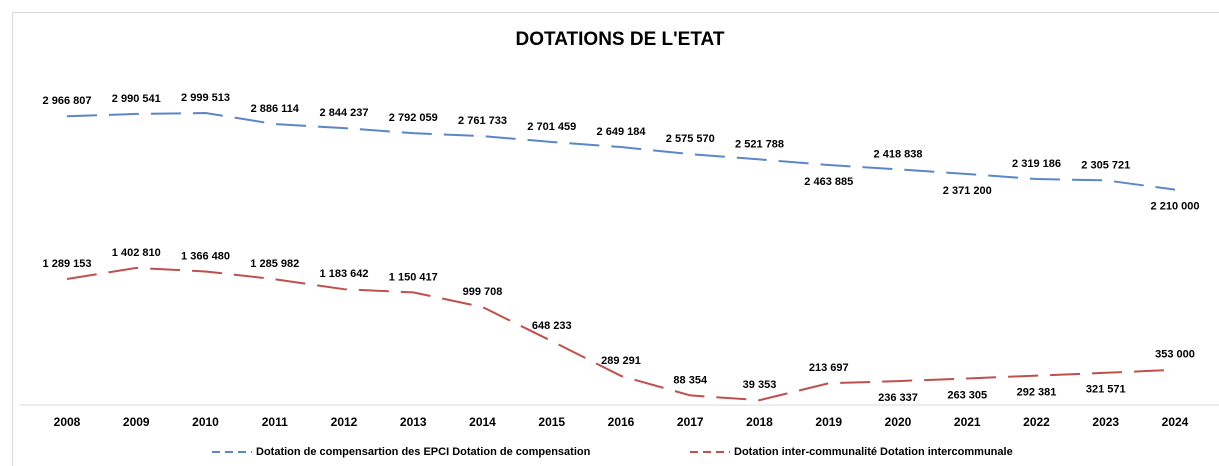  What do you see at coordinates (413, 422) in the screenshot?
I see `x-tick-label: 2013` at bounding box center [413, 422].